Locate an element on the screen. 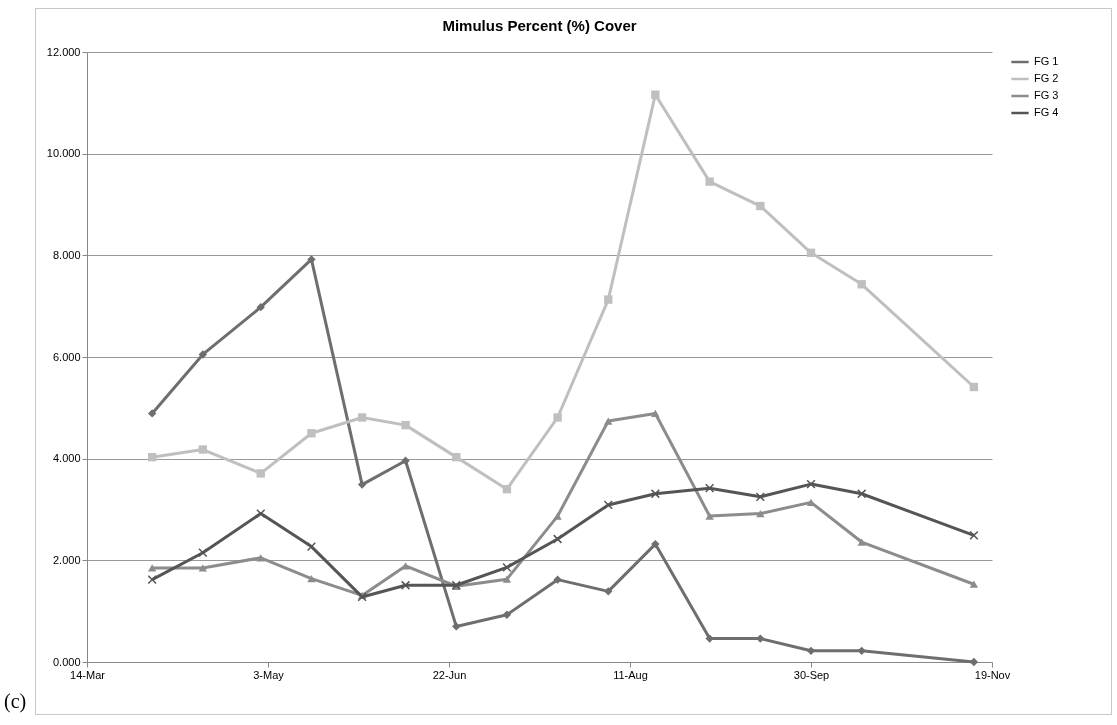  y-tick-label: 8.000 is located at coordinates (66, 254).